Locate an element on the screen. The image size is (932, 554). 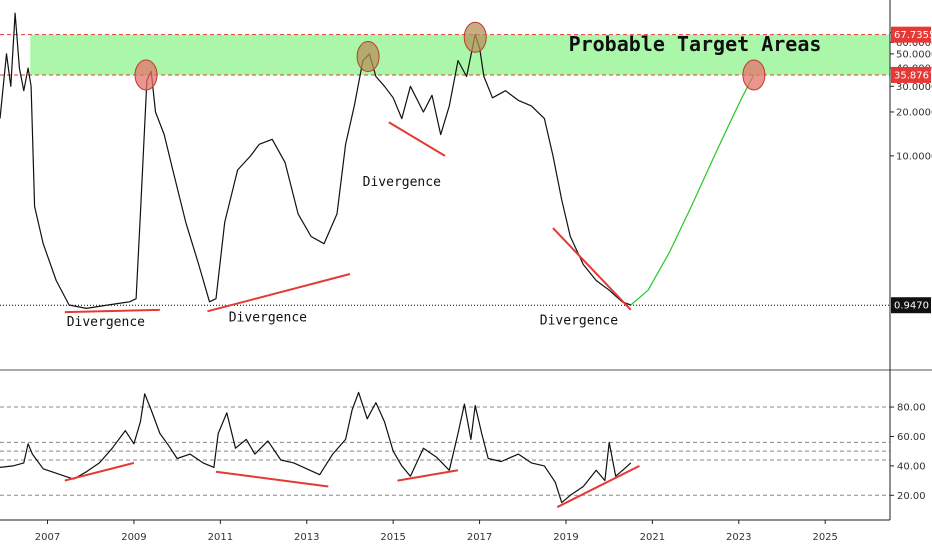
projection-curve is located at coordinates (692, 190).